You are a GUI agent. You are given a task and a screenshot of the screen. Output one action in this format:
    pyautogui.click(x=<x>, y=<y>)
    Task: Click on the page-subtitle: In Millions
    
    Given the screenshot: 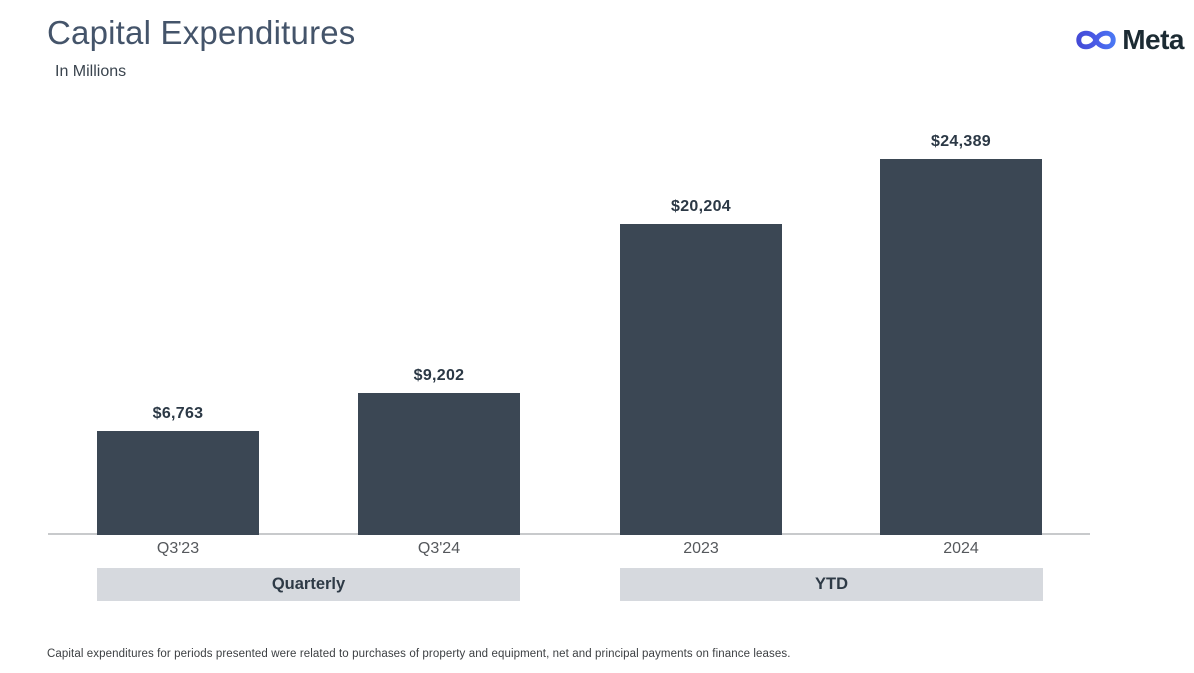 What is the action you would take?
    pyautogui.click(x=91, y=71)
    